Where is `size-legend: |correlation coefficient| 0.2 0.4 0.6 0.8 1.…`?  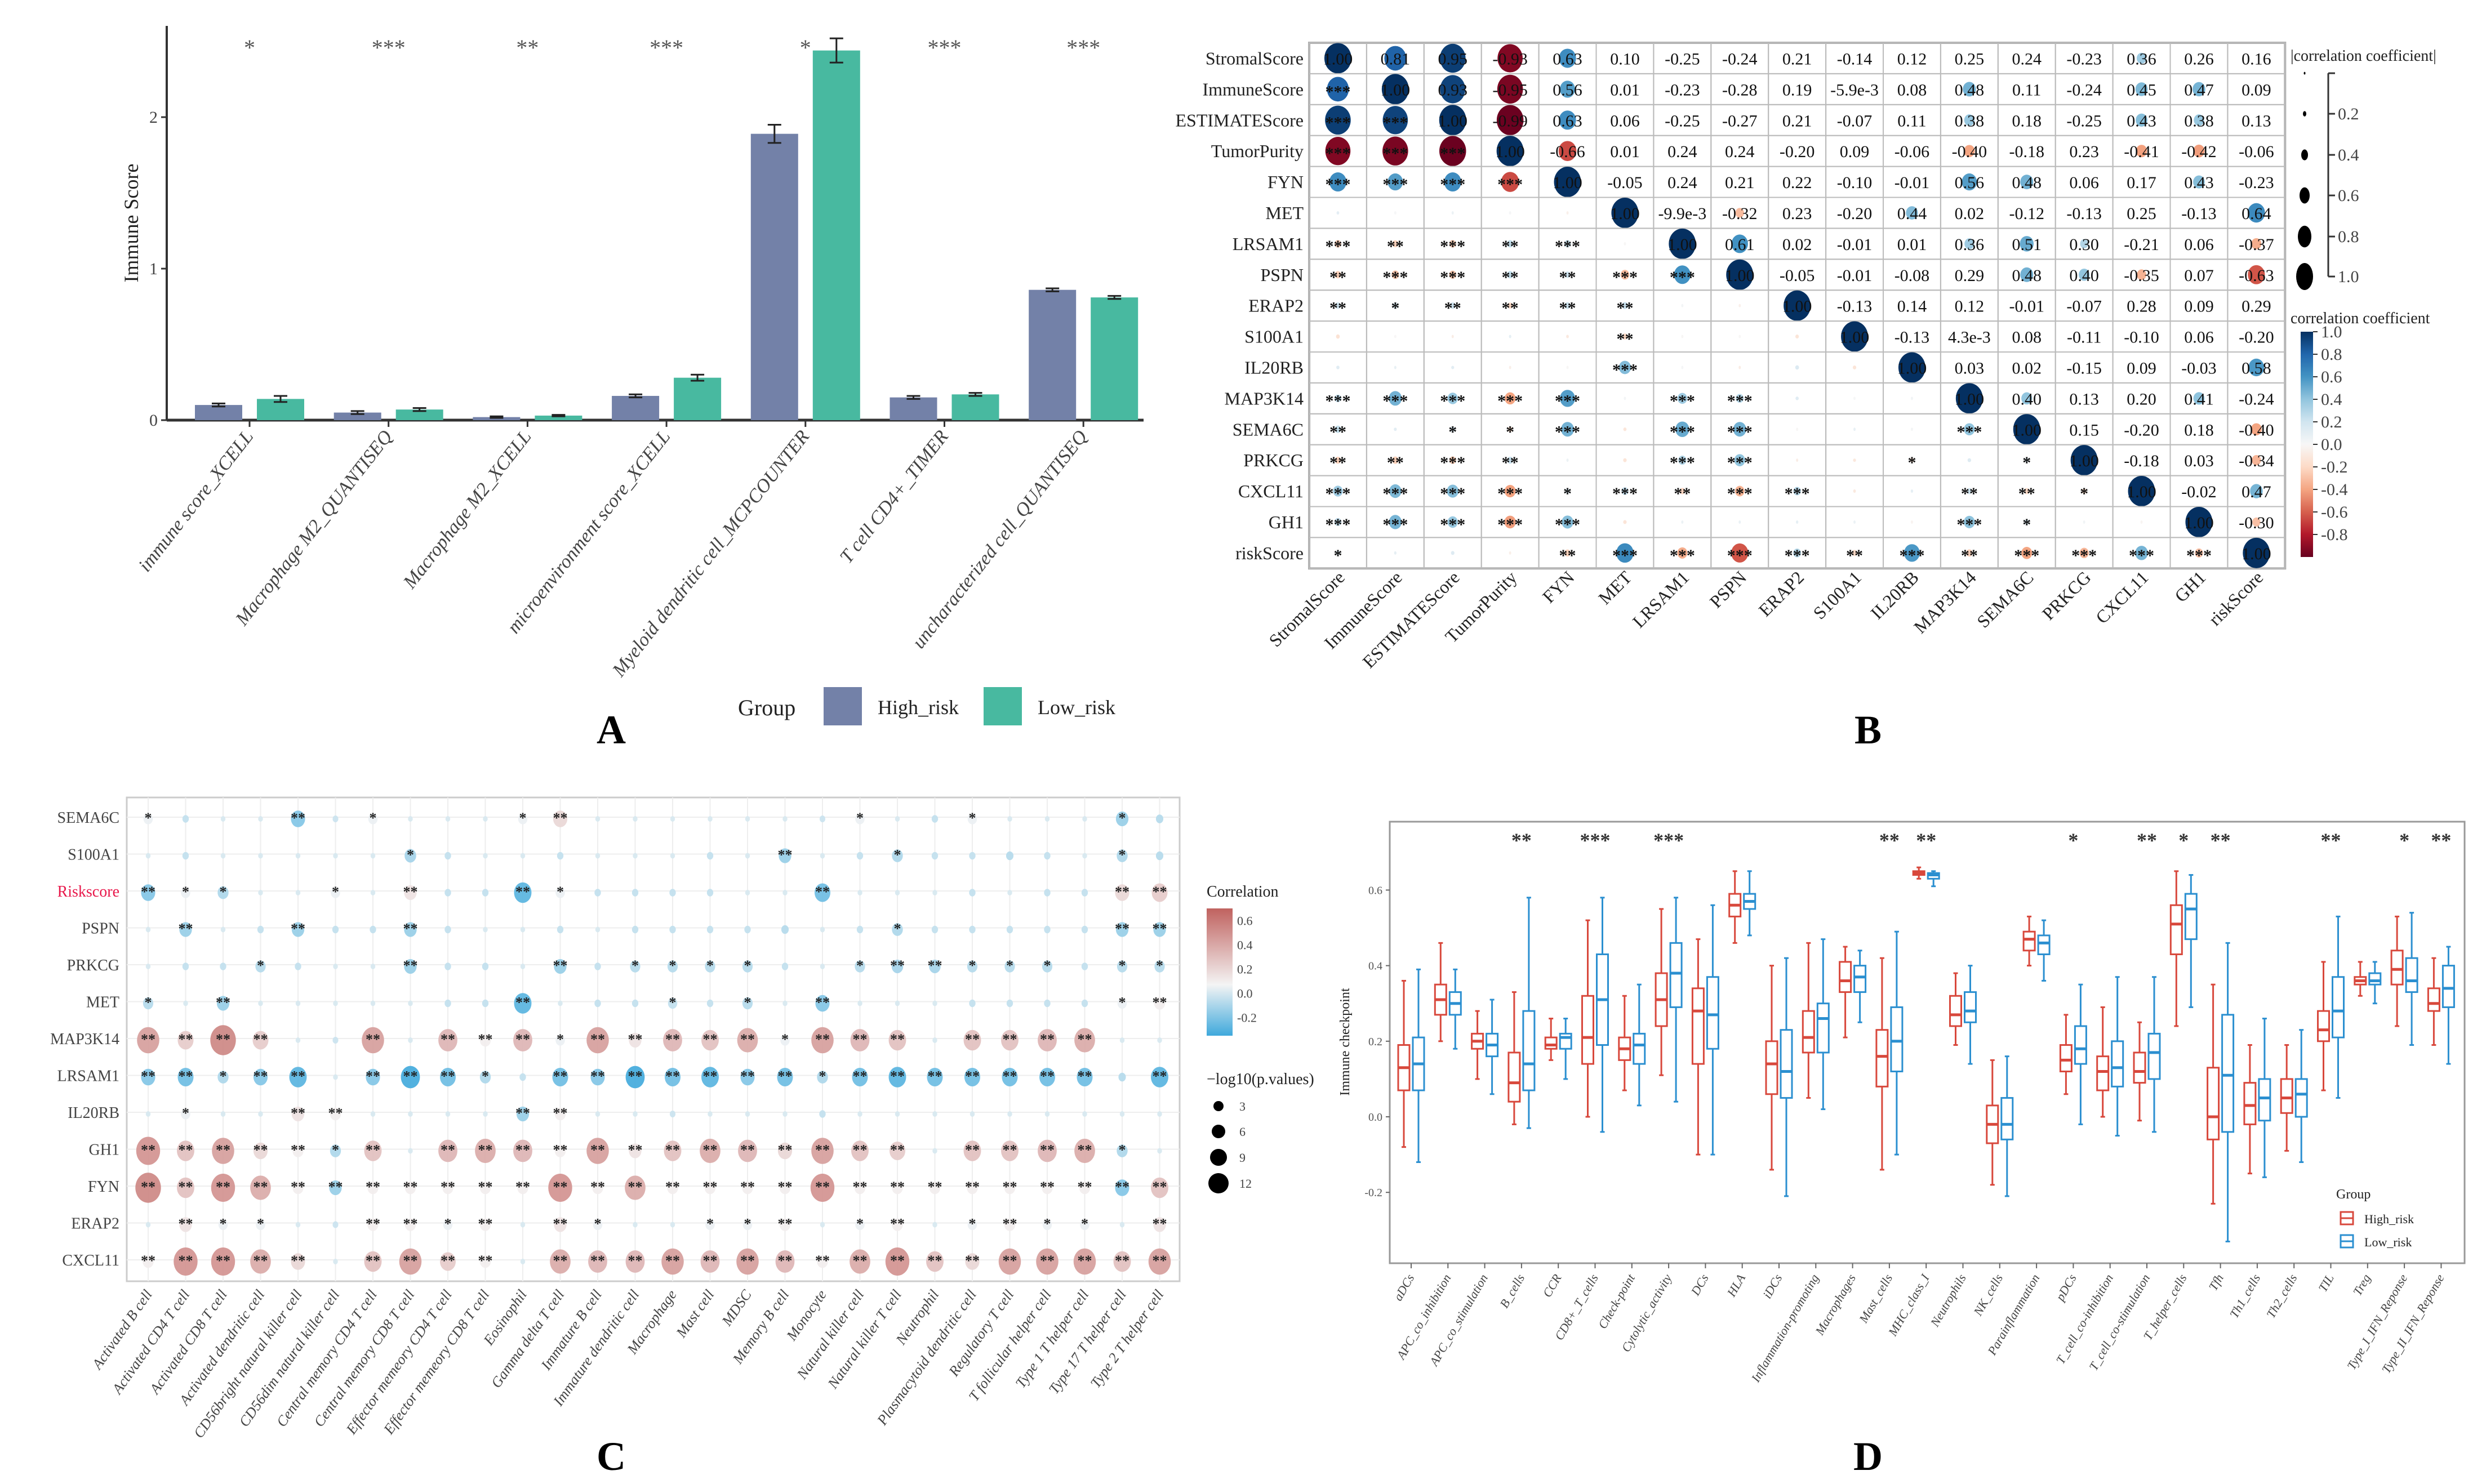 size-legend: |correlation coefficient| 0.2 0.4 0.6 0.8 1.… is located at coordinates (2363, 168).